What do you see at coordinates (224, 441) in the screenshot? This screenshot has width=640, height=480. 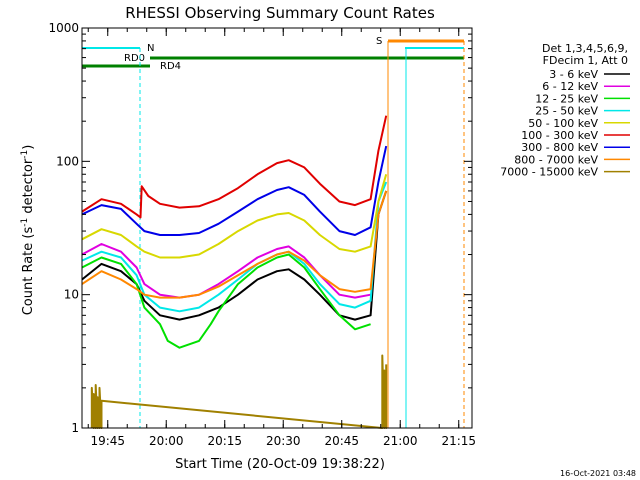 I see `x-tick-label: 20:15` at bounding box center [224, 441].